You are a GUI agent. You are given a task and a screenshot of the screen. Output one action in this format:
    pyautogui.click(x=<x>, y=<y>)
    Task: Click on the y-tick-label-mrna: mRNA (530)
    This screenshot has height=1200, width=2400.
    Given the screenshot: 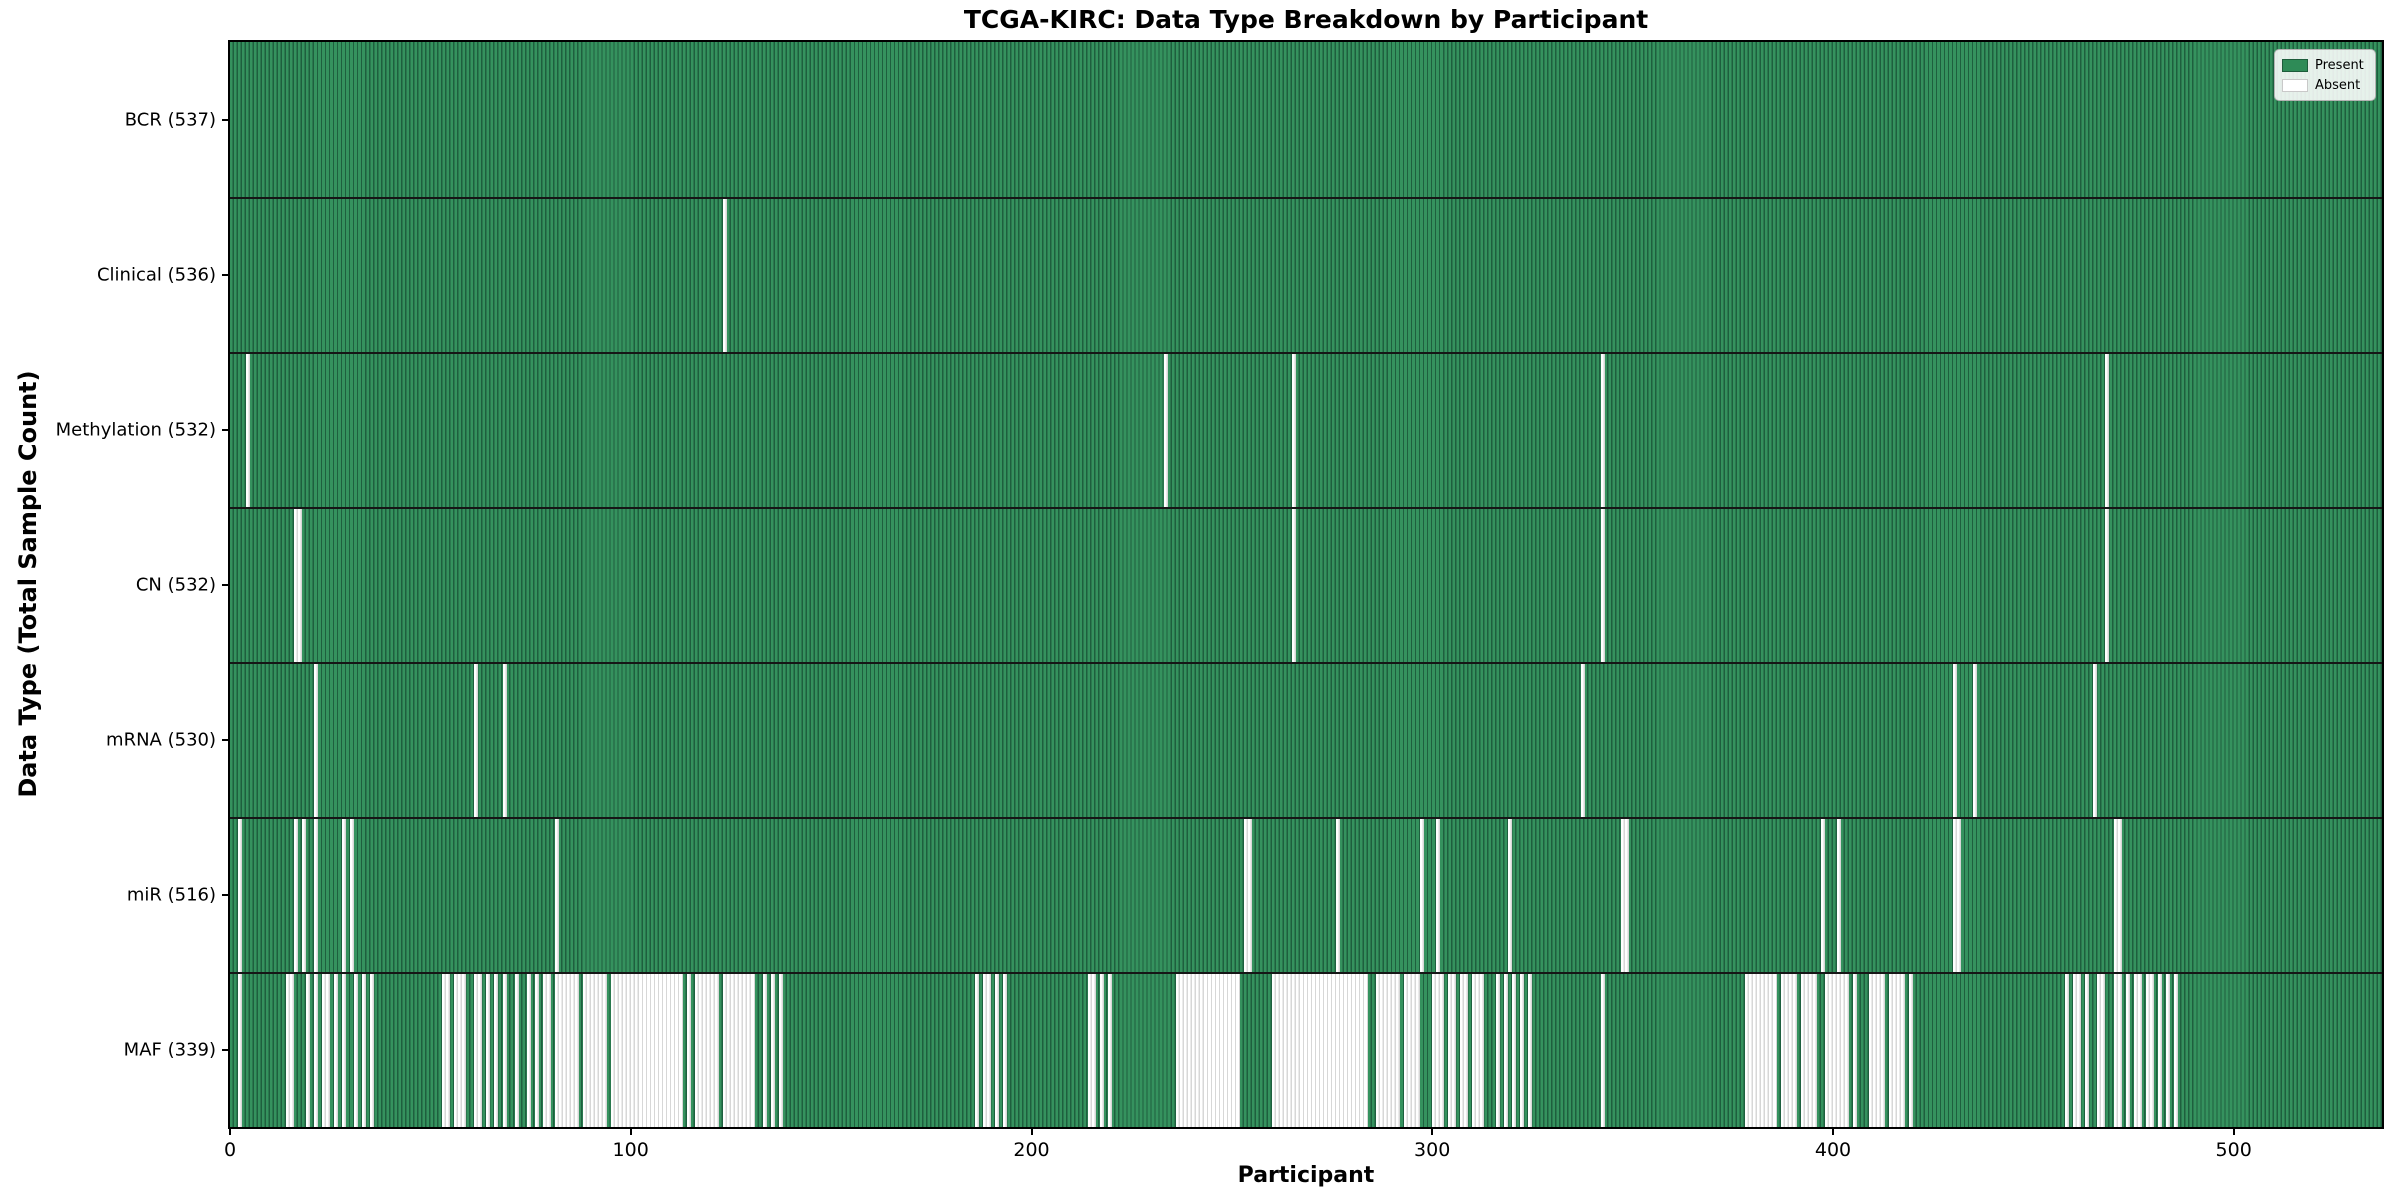 What is the action you would take?
    pyautogui.click(x=161, y=739)
    